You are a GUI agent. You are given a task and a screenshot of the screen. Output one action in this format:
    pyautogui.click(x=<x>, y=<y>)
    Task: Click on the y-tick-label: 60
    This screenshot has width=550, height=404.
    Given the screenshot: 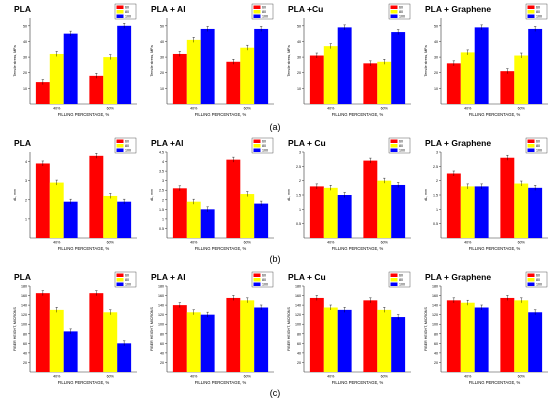 What is the action you would take?
    pyautogui.click(x=25, y=344)
    